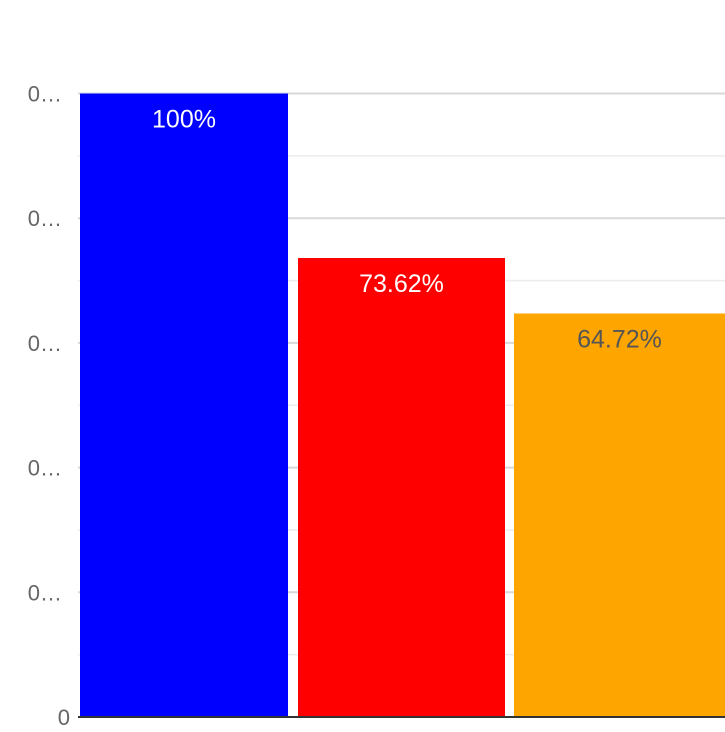  I want to click on data-label-3: 64.72%, so click(619, 339).